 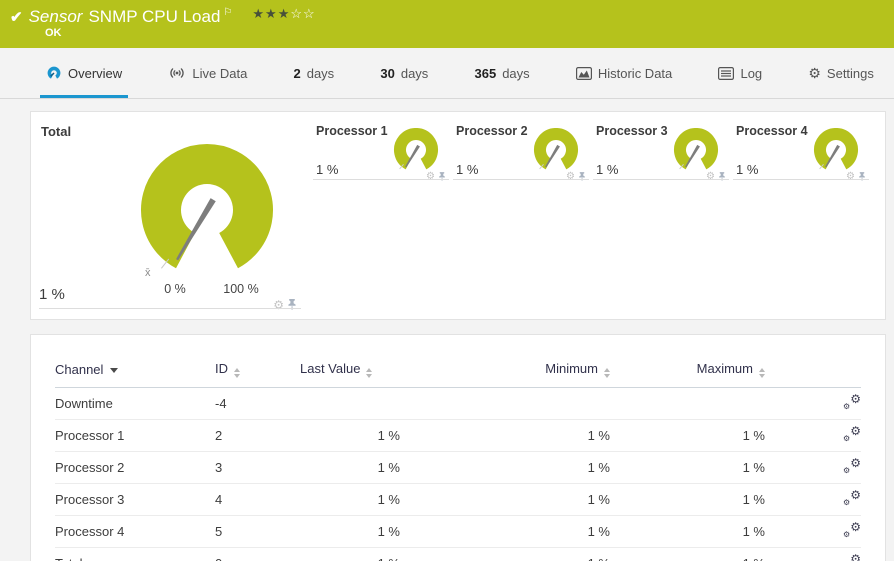 What do you see at coordinates (135, 531) in the screenshot?
I see `cell-channel: Processor 4` at bounding box center [135, 531].